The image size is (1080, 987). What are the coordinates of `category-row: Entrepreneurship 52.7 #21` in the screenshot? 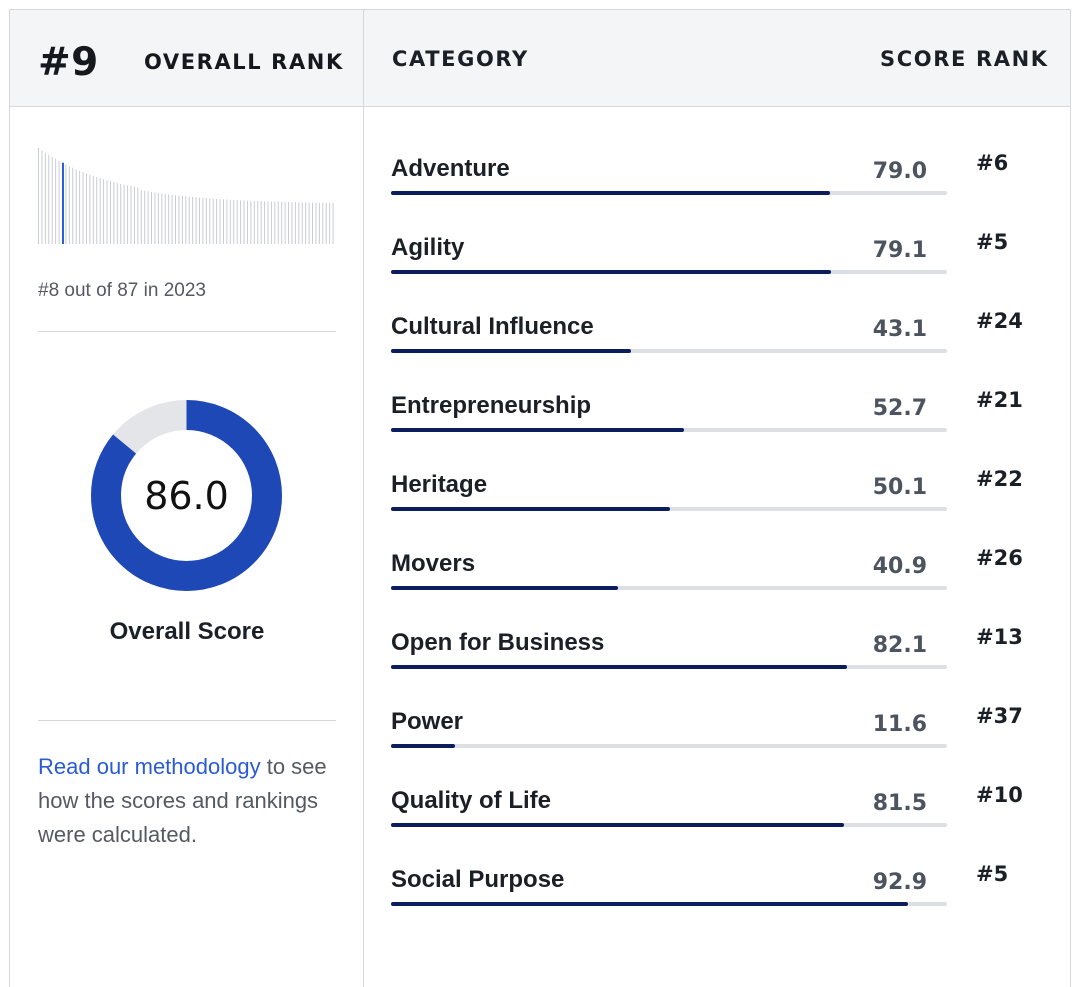 It's located at (721, 420).